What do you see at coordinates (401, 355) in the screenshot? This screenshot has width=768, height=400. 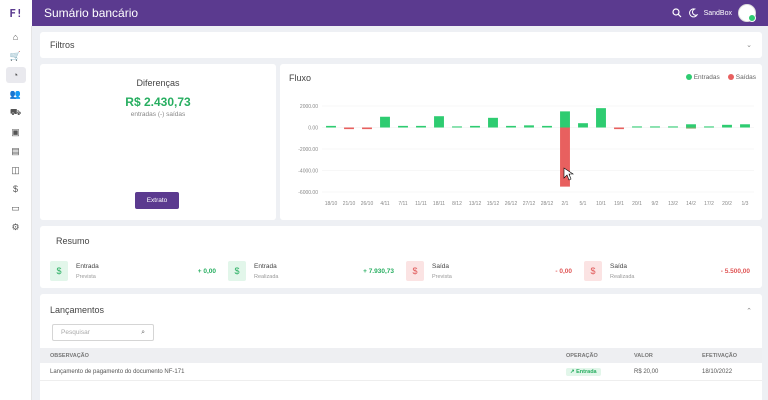 I see `table-header: OBSERVAÇÃO OPERAÇÃO VALOR EFETIVAÇÃO` at bounding box center [401, 355].